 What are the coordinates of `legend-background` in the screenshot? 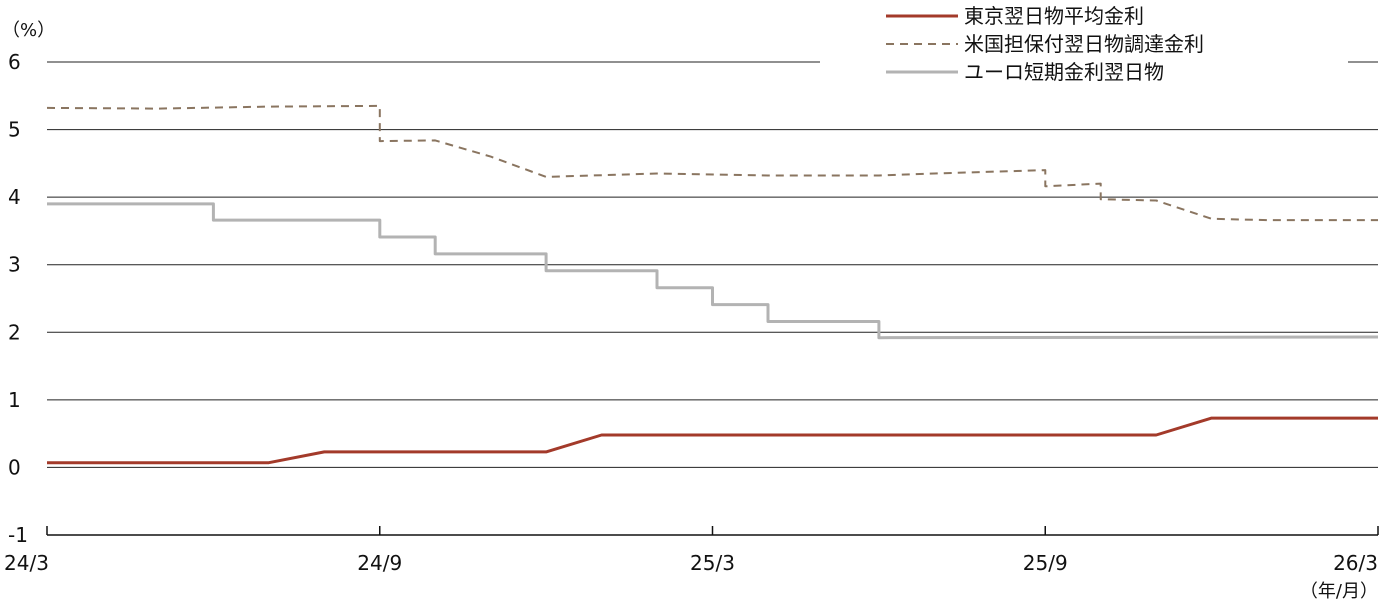 It's located at (1084, 52).